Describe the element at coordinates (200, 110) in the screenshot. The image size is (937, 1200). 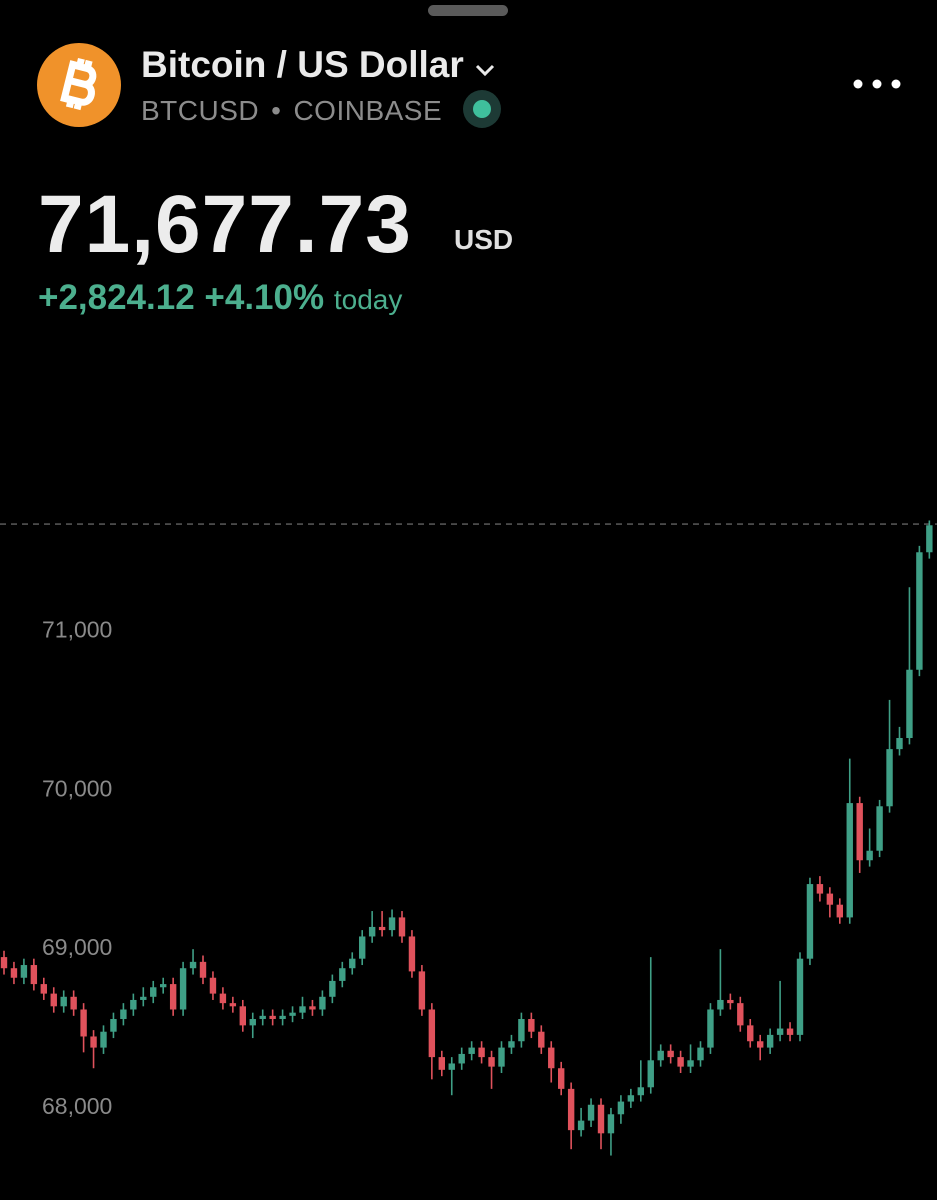
I see `symbol: BTCUSD` at that location.